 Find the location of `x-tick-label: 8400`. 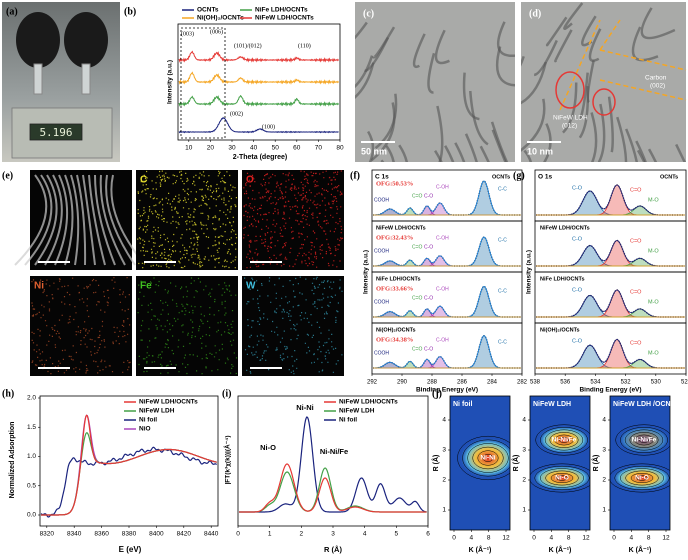

x-tick-label: 8400 is located at coordinates (156, 534).